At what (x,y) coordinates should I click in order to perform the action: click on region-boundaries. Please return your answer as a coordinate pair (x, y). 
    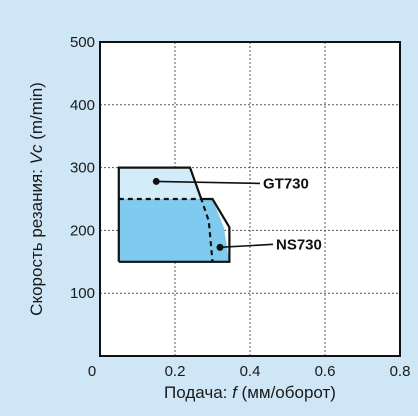
    Looking at the image, I should click on (174, 214).